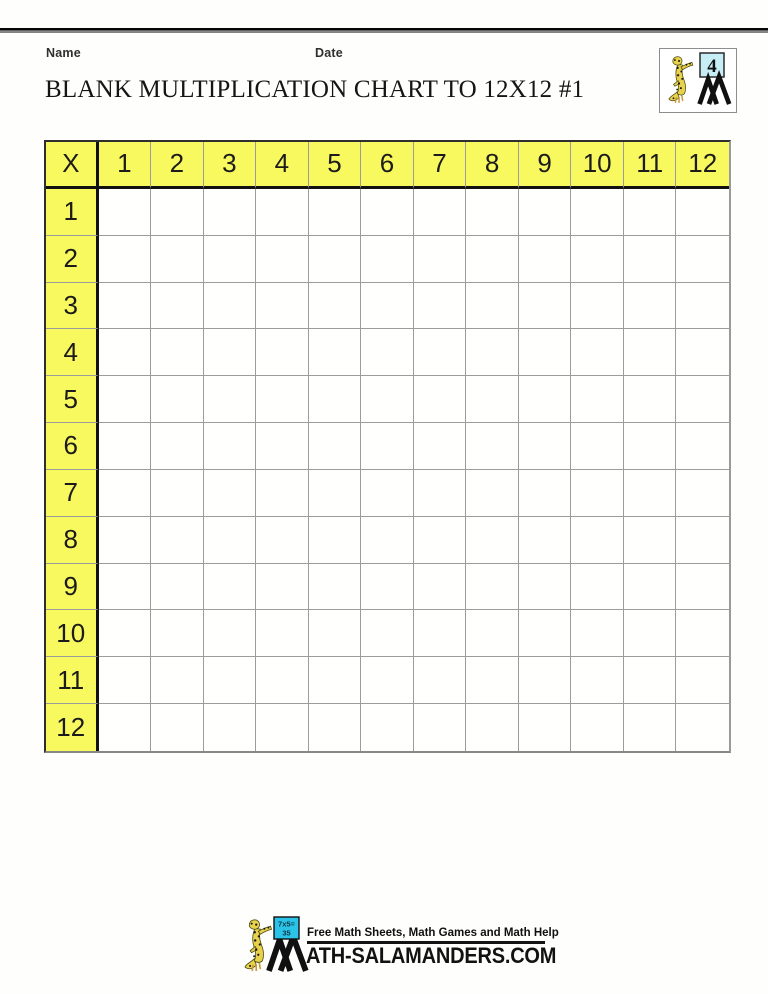  What do you see at coordinates (230, 306) in the screenshot?
I see `grid-cell-3x3` at bounding box center [230, 306].